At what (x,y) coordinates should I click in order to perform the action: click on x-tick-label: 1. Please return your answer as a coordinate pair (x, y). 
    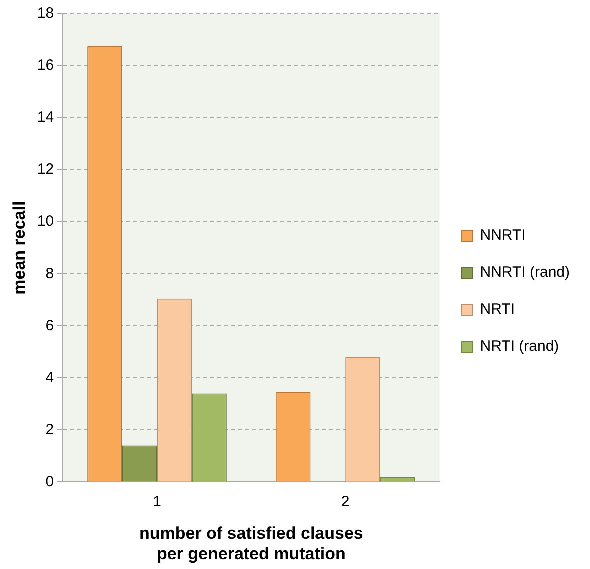
    Looking at the image, I should click on (157, 501).